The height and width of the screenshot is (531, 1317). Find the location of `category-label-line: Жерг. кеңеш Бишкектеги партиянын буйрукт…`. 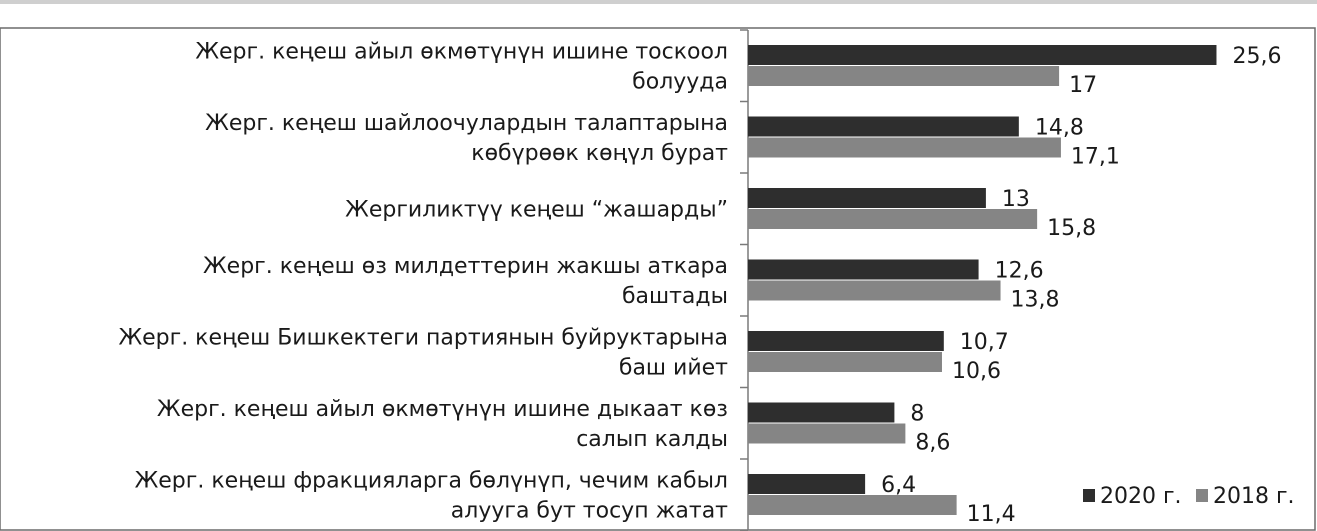

category-label-line: Жерг. кеңеш Бишкектеги партиянын буйрукт… is located at coordinates (423, 338).